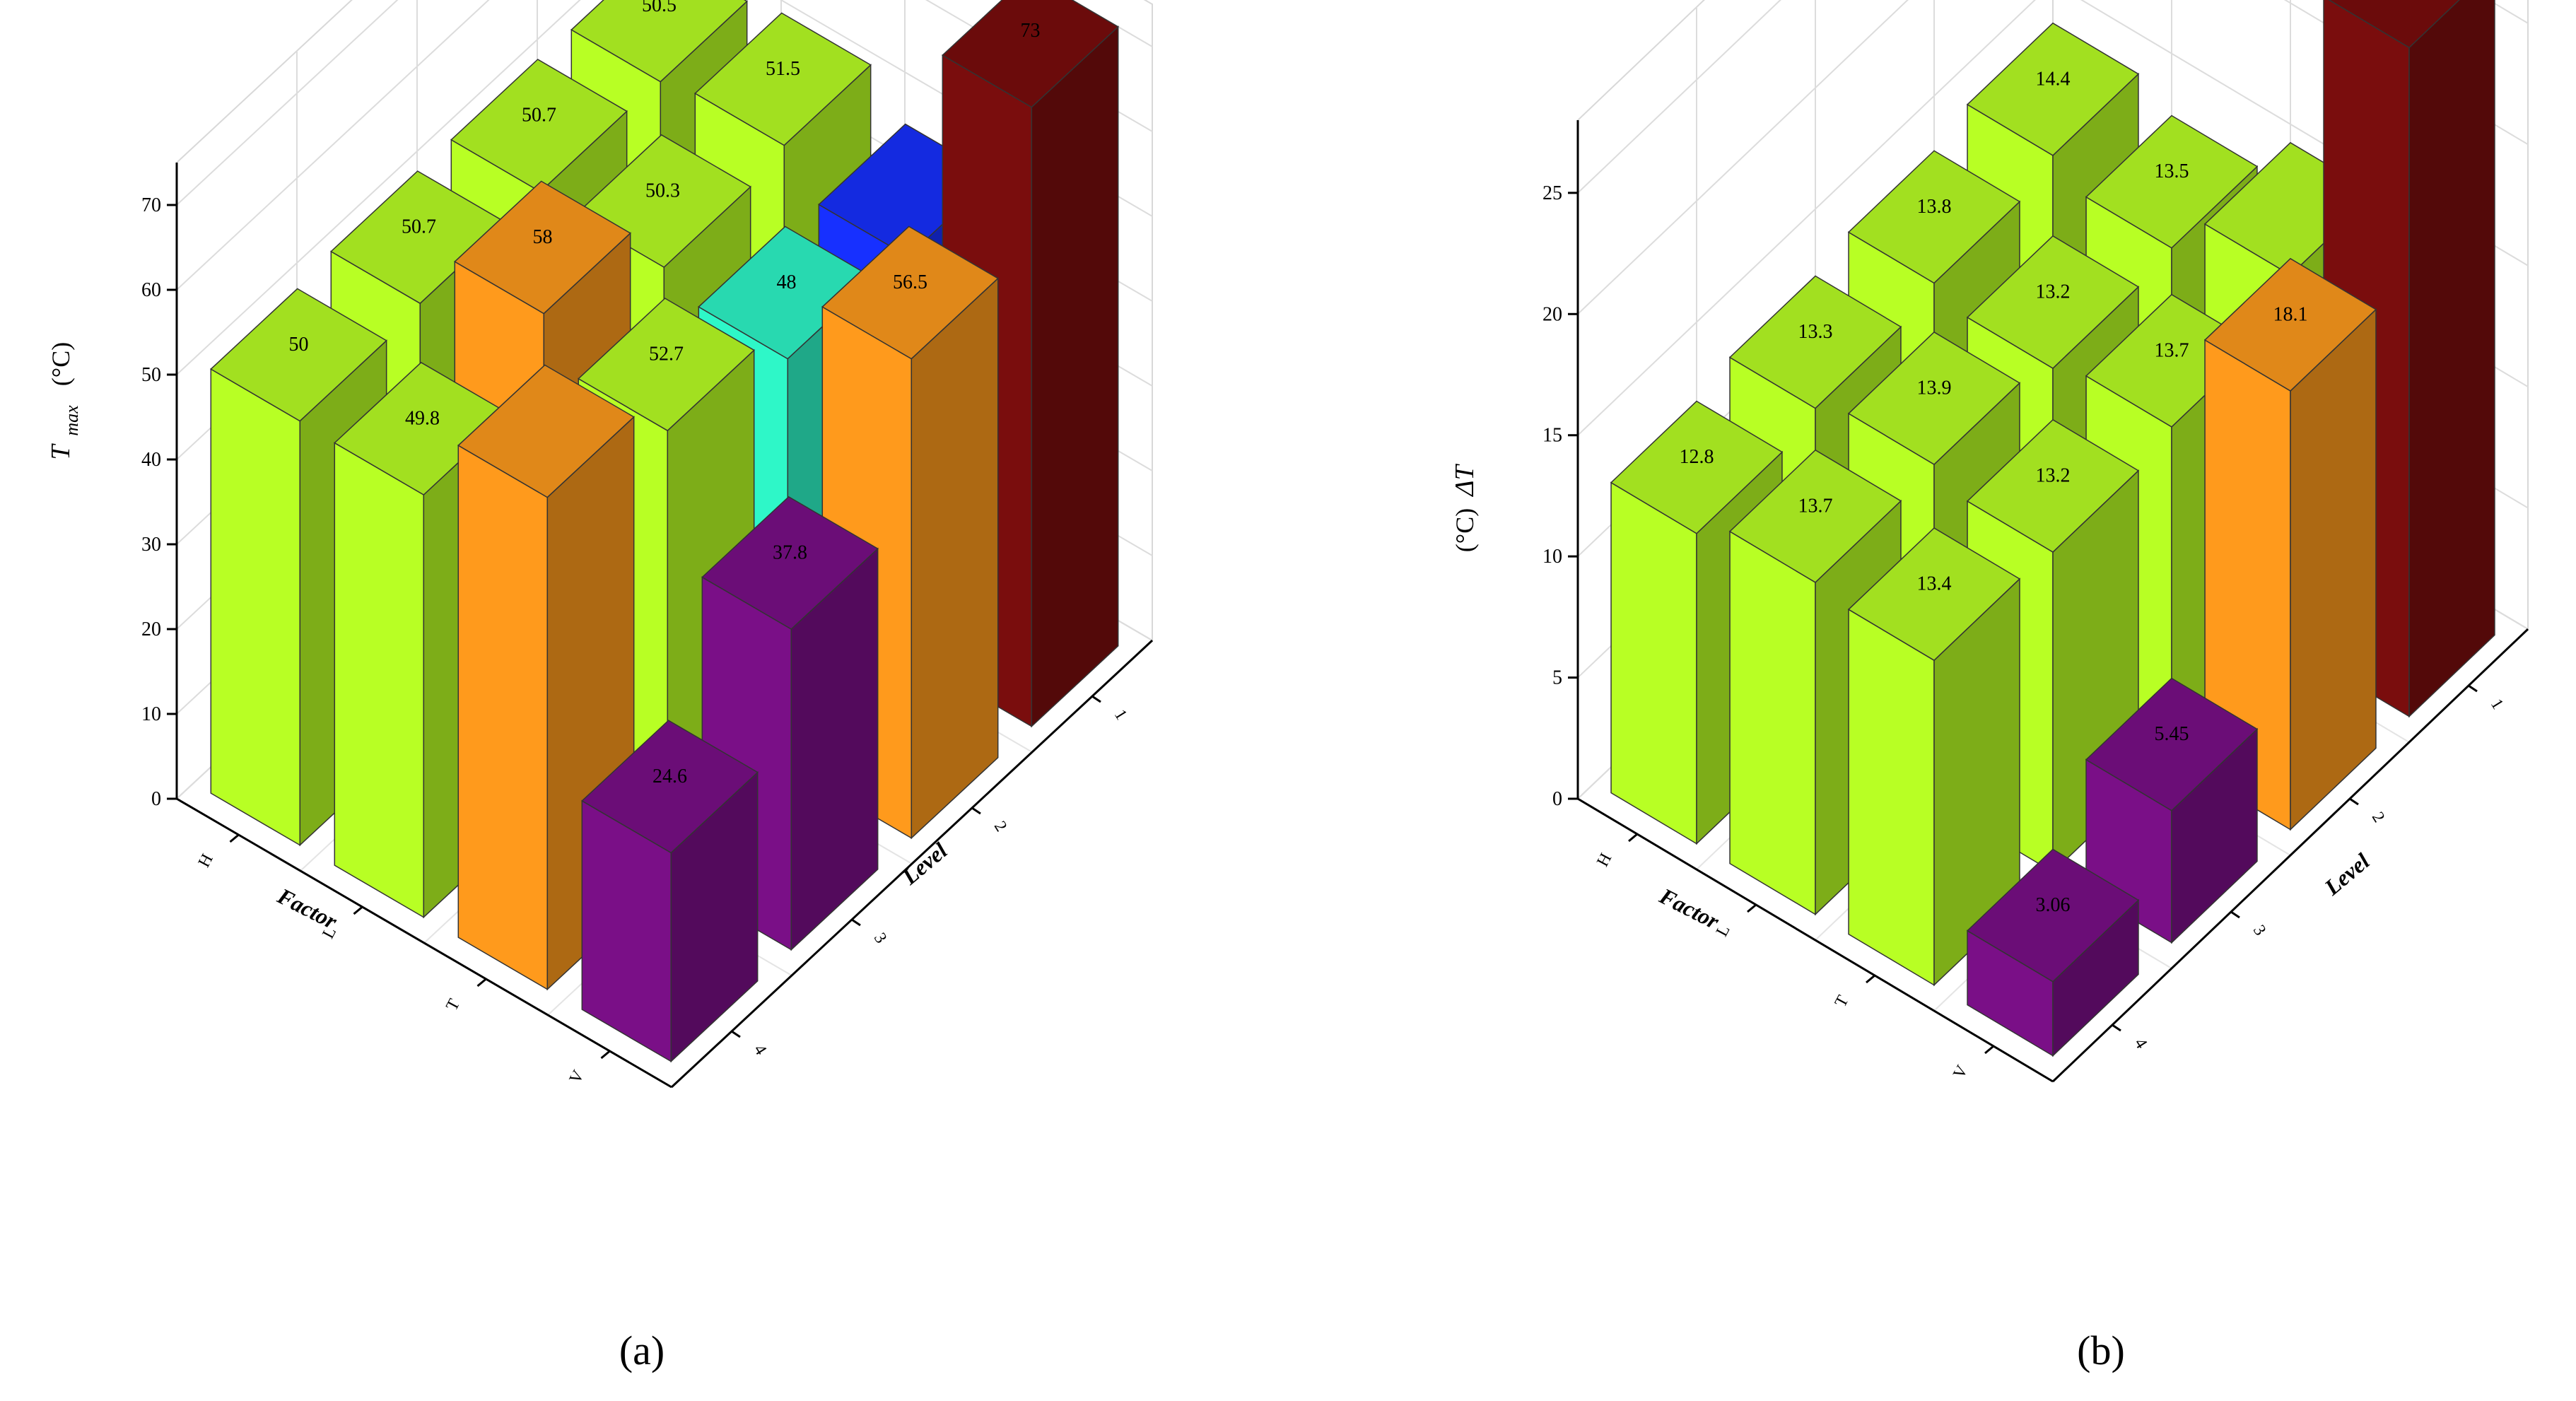 This screenshot has width=2576, height=1401. What do you see at coordinates (2172, 171) in the screenshot?
I see `bar-value-label: 13.5` at bounding box center [2172, 171].